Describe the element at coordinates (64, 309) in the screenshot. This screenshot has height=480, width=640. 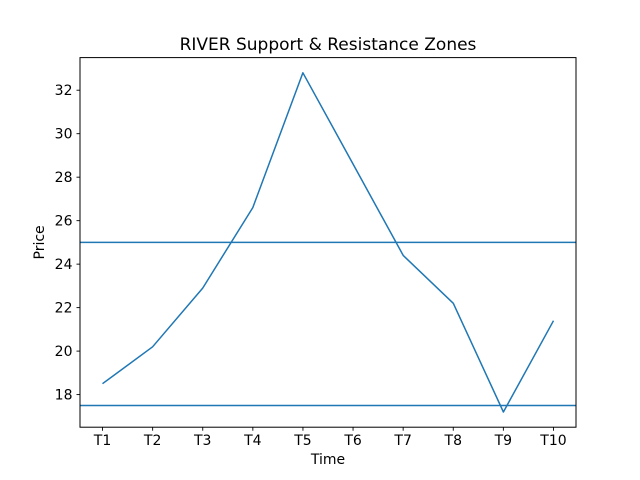
I see `y-tick-label: 22` at that location.